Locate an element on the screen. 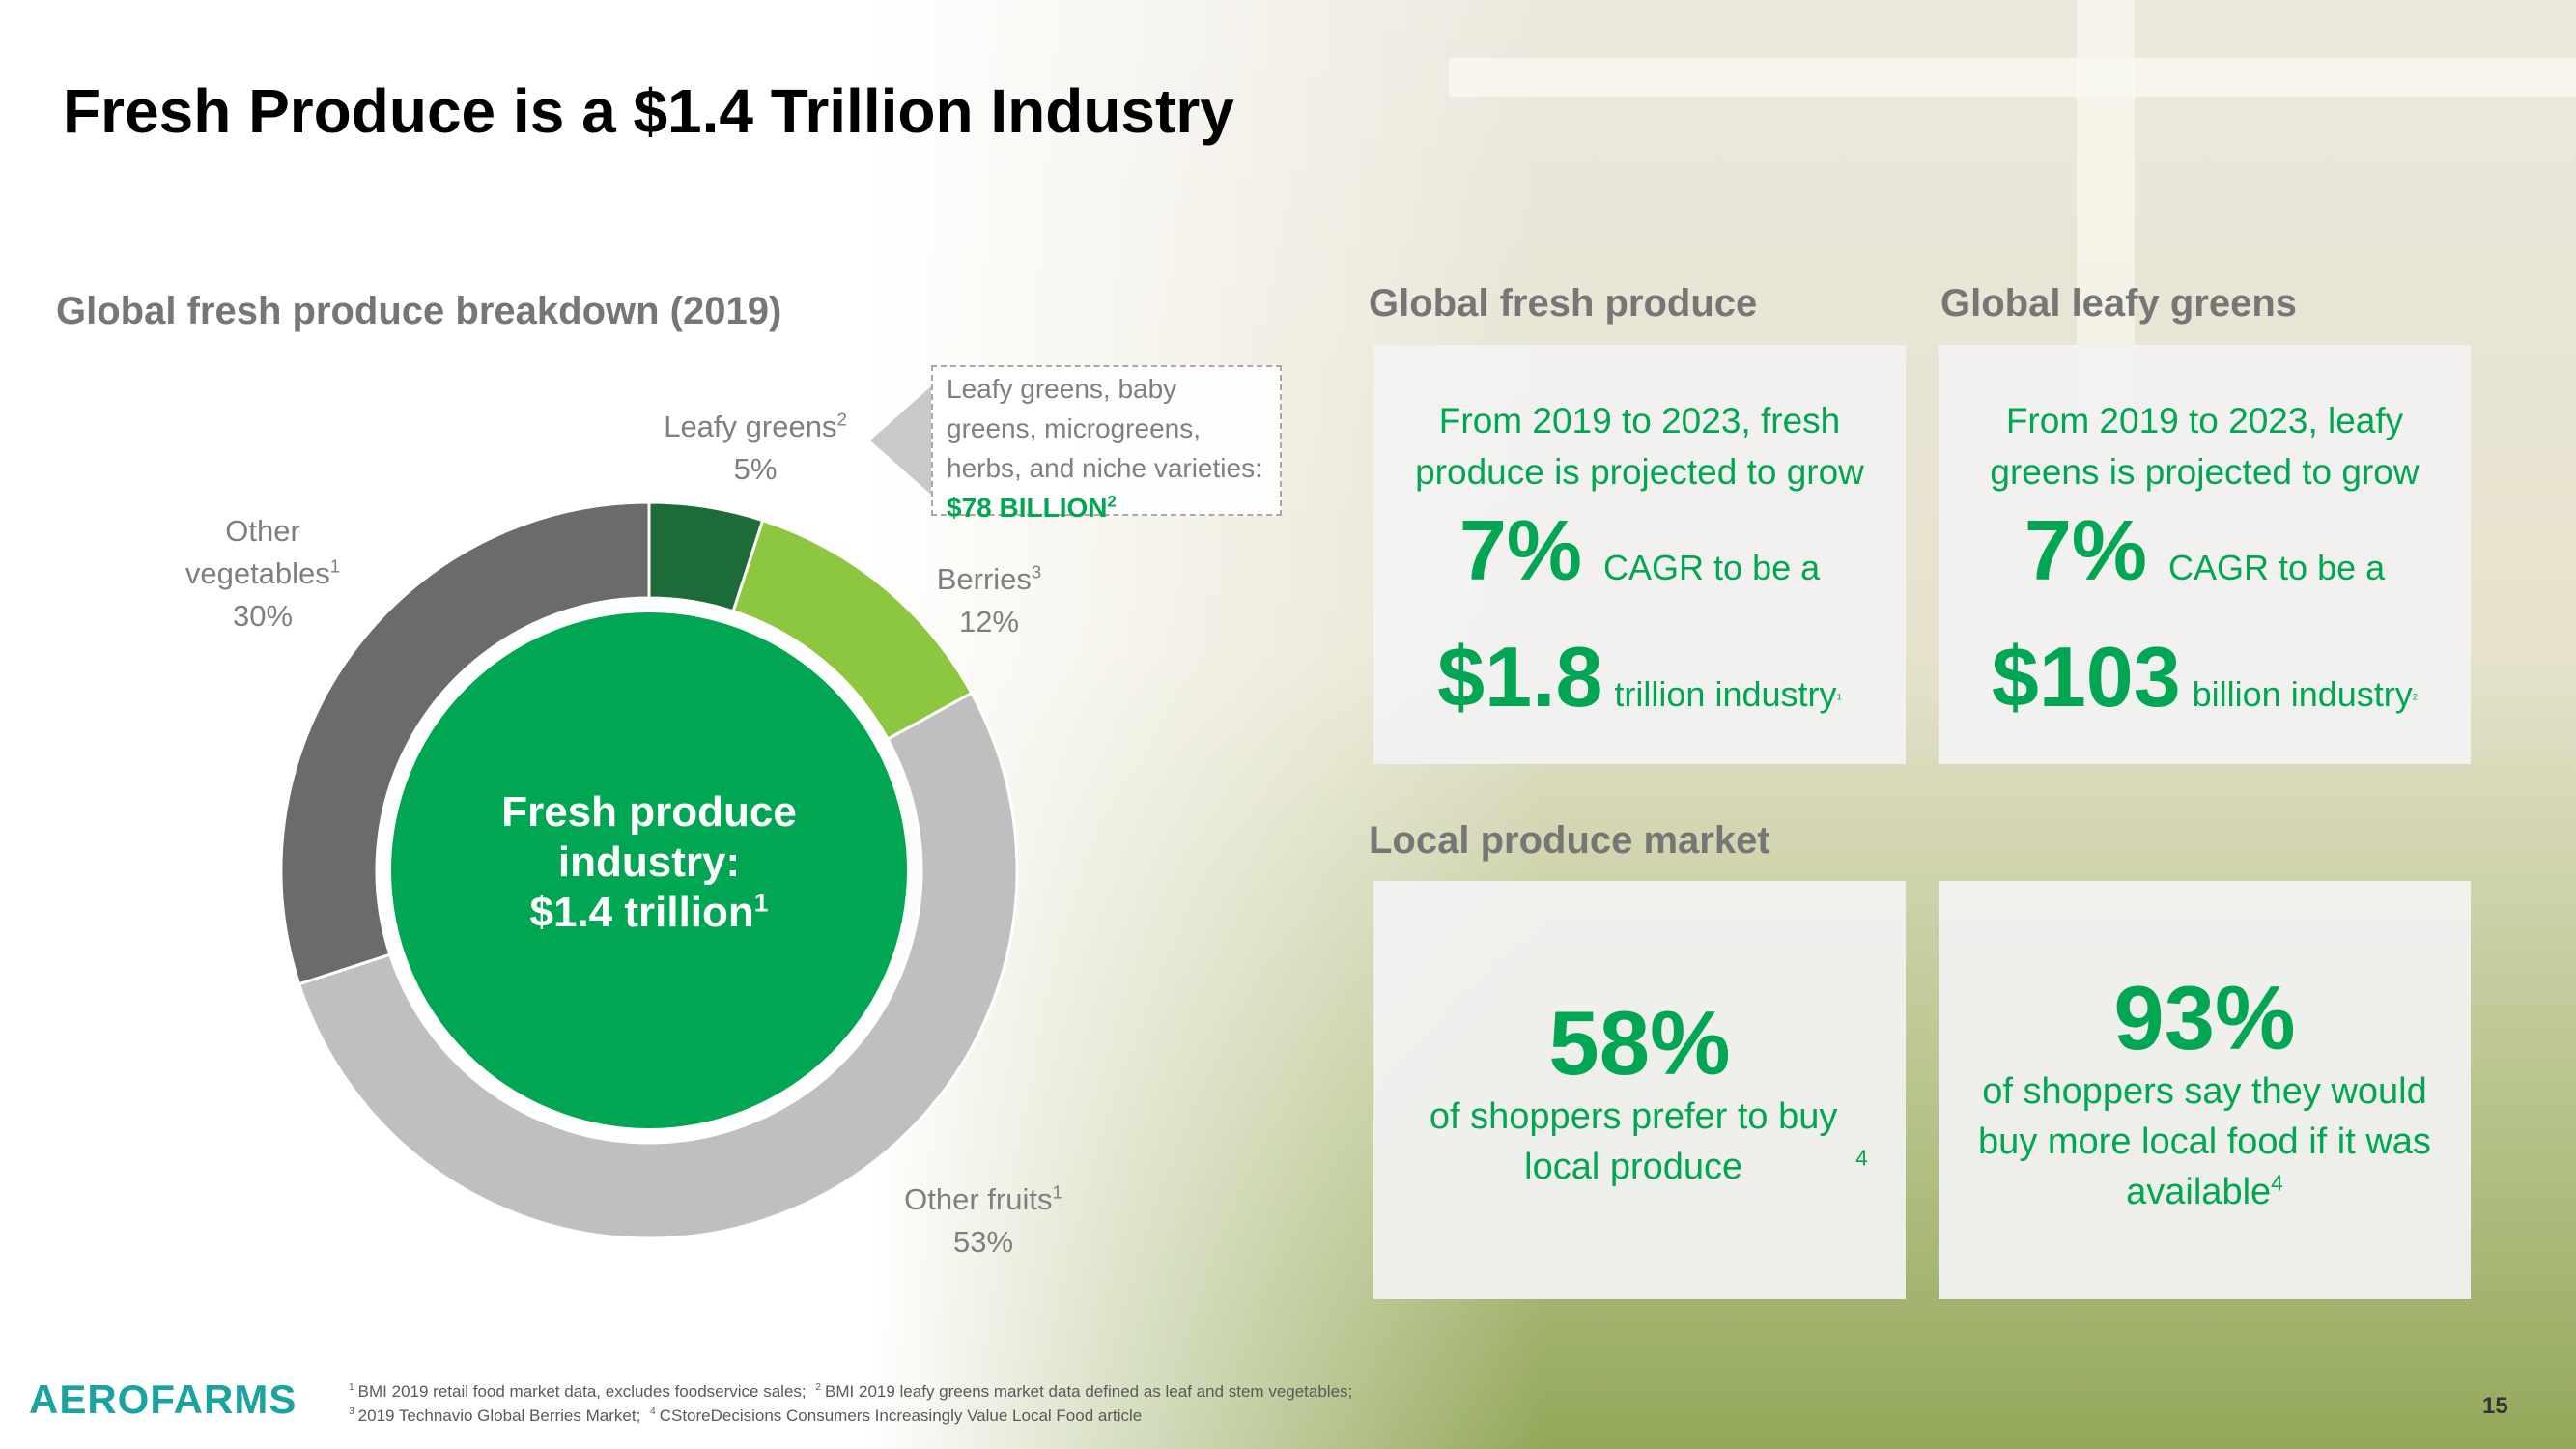  callout-highlight: $78 BILLION is located at coordinates (1027, 508).